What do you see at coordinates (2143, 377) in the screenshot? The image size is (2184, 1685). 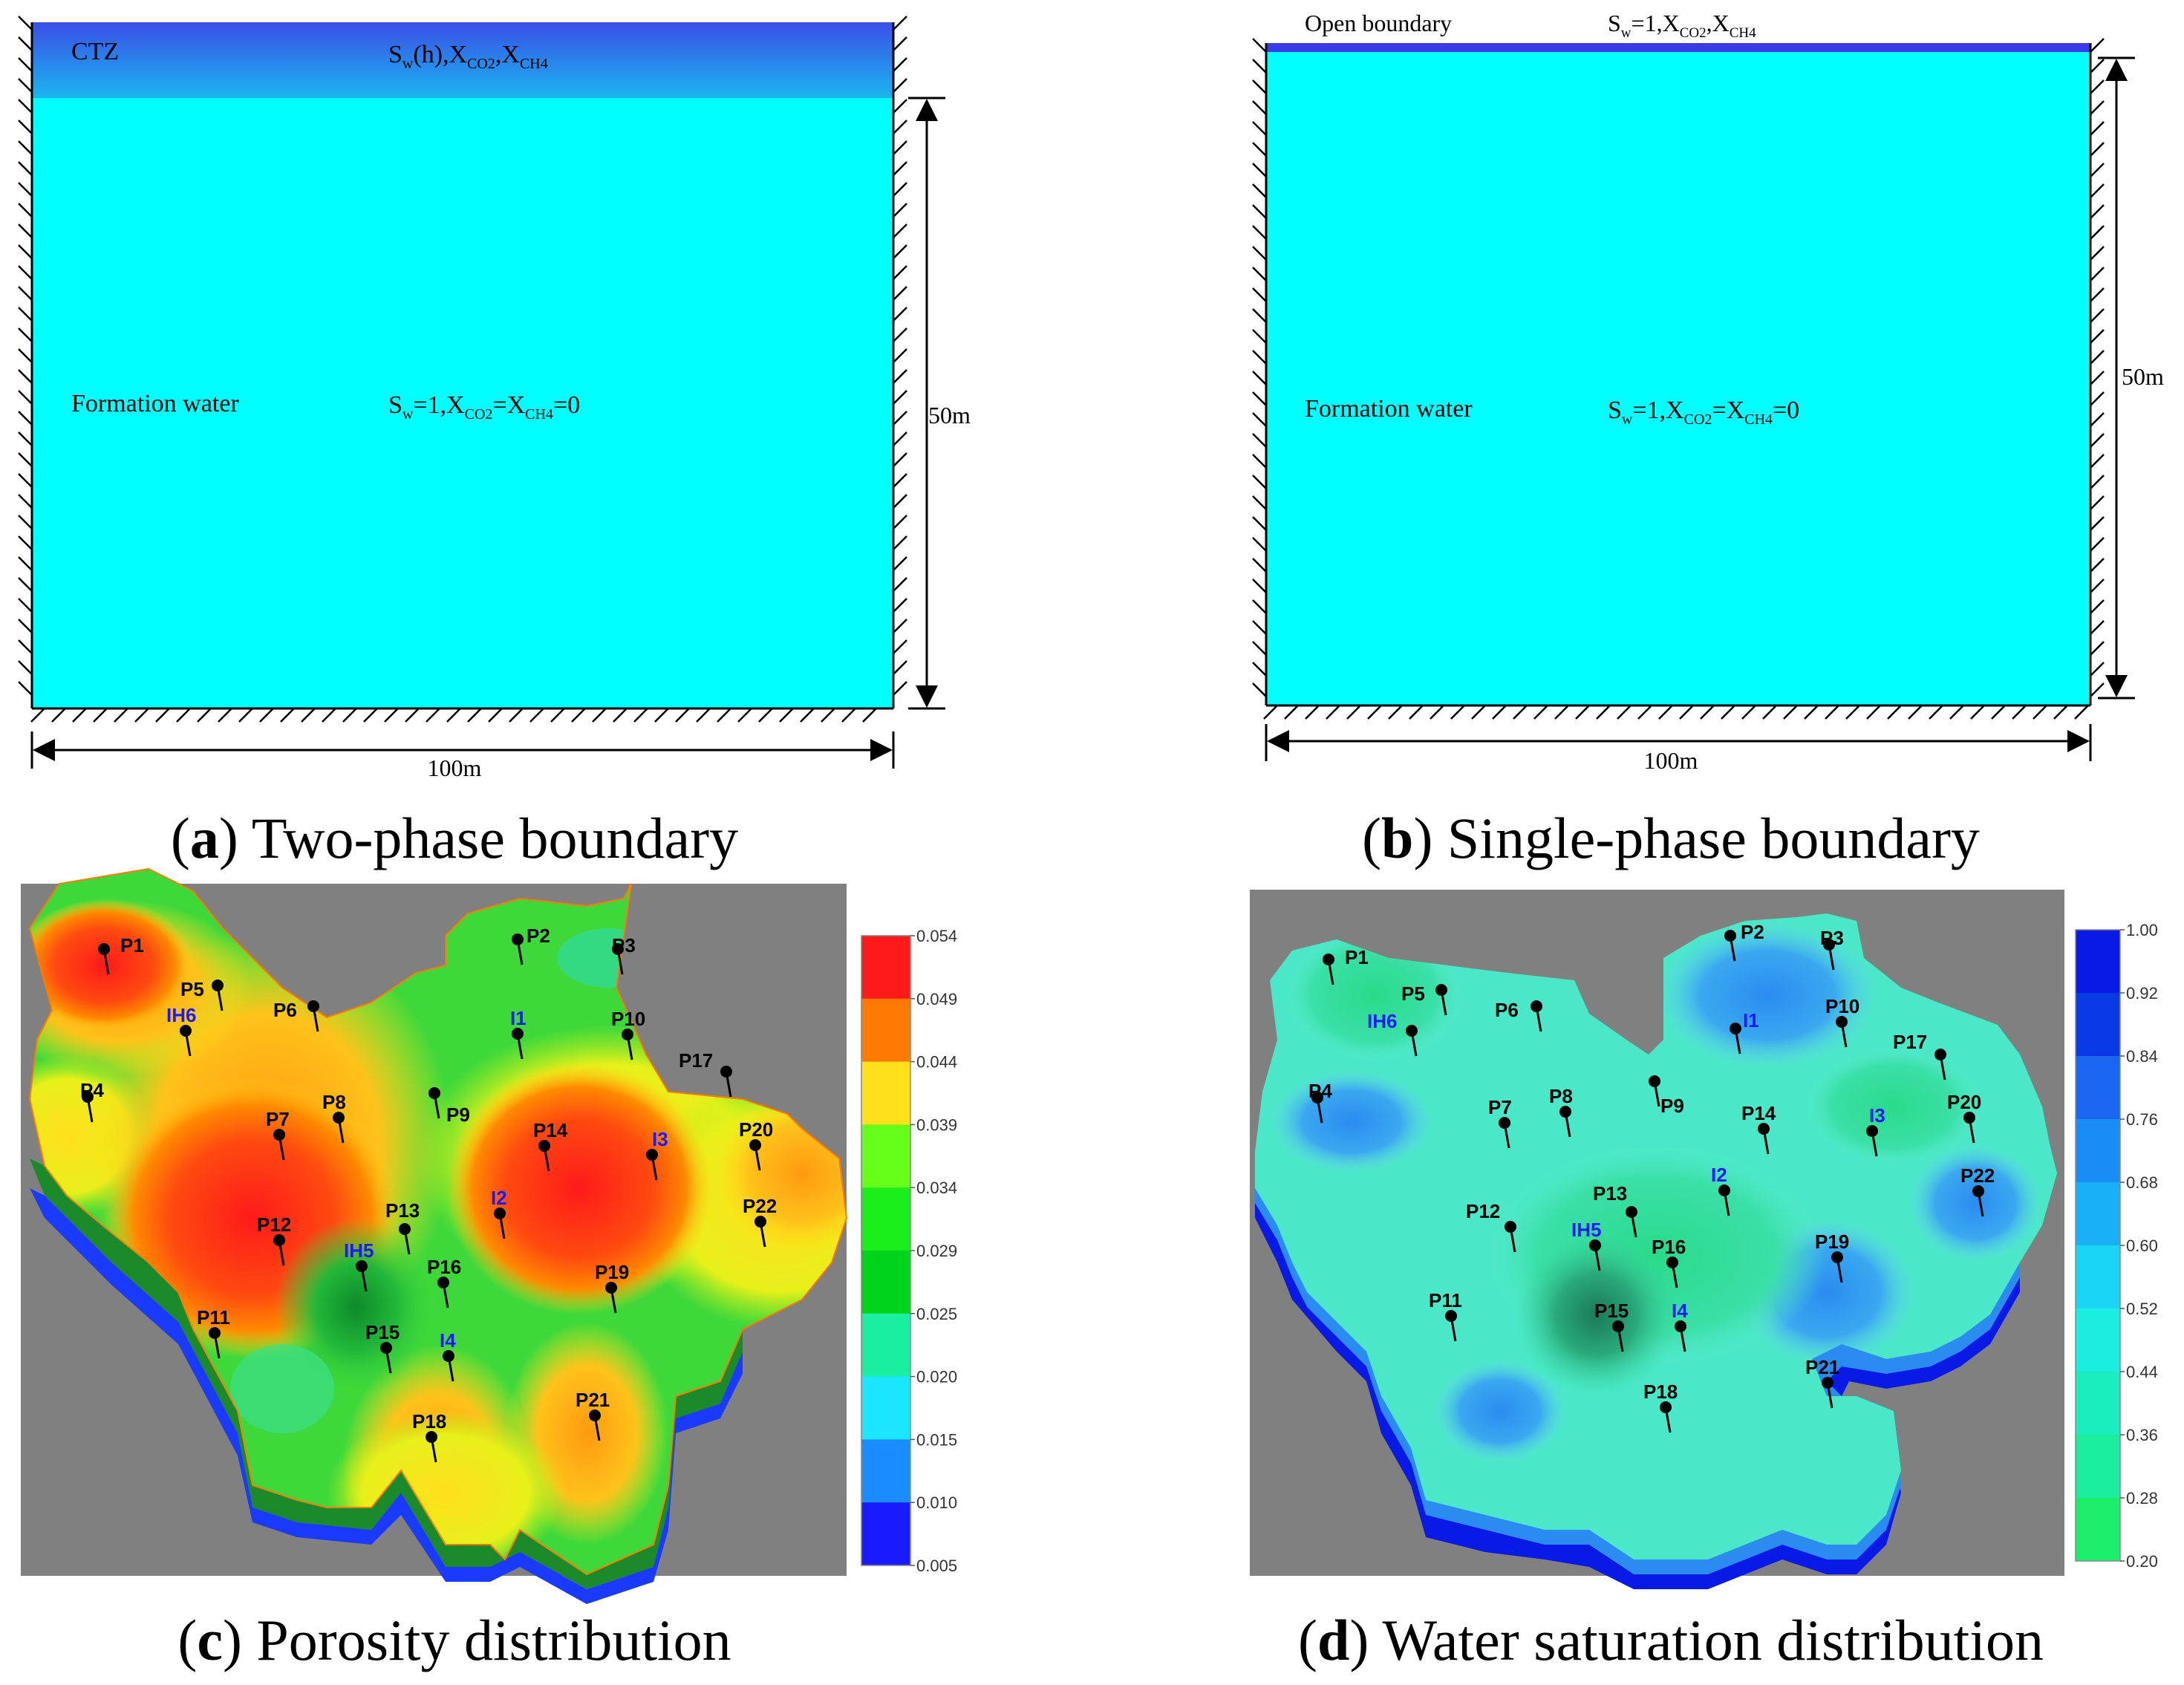 I see `height-label: 50m` at bounding box center [2143, 377].